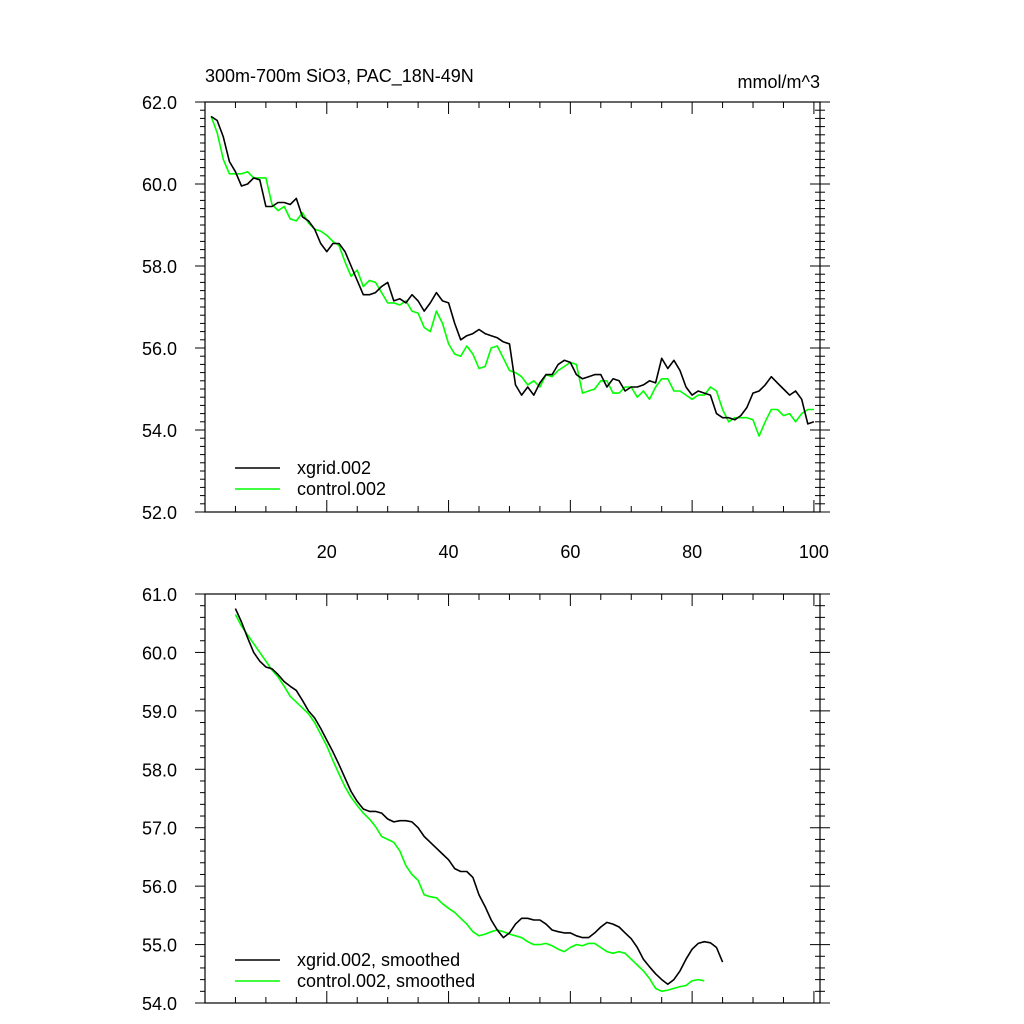 Image resolution: width=1024 pixels, height=1024 pixels. Describe the element at coordinates (779, 82) in the screenshot. I see `units-label: mmol/m^3` at that location.